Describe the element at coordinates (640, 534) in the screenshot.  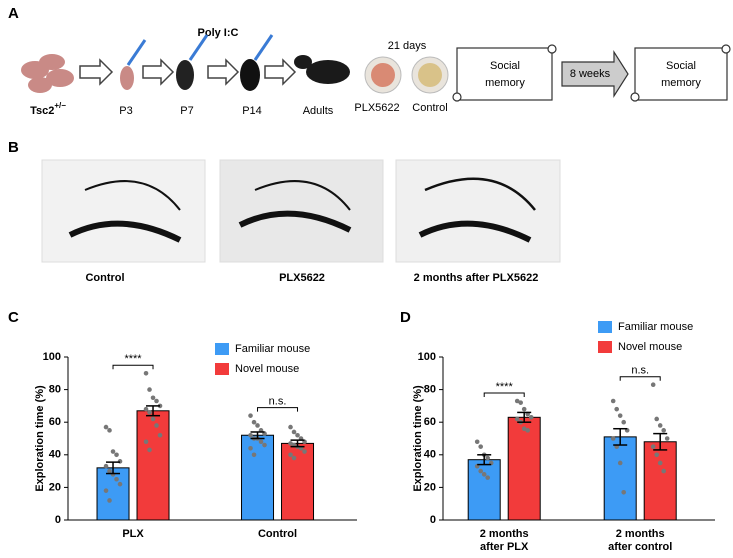
I see `x-tick-label: 2 months` at that location.